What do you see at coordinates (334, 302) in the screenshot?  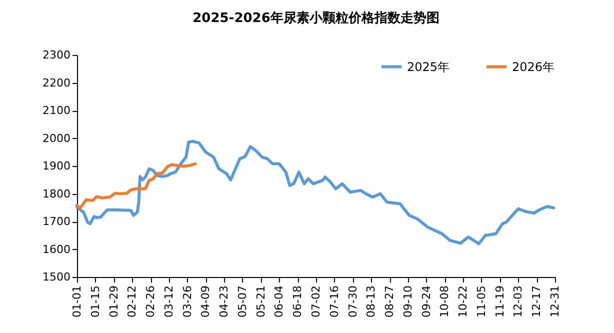 I see `x-tick-label: 07-16` at bounding box center [334, 302].